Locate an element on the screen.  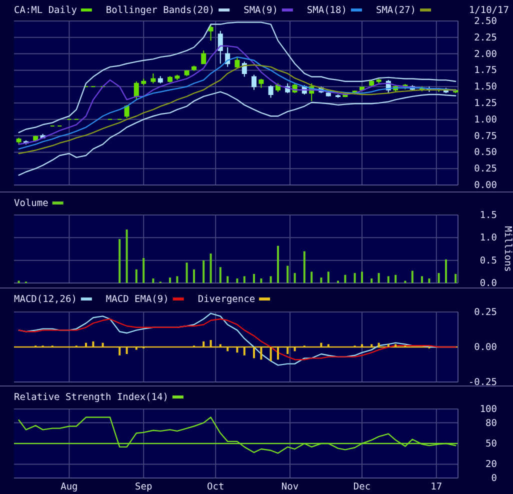
x-tick-label: Sep is located at coordinates (143, 487).